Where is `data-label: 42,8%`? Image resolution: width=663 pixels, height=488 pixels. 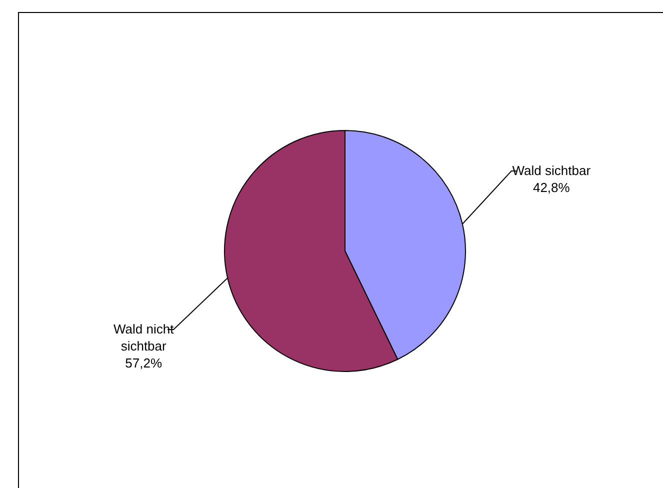 data-label: 42,8% is located at coordinates (551, 188).